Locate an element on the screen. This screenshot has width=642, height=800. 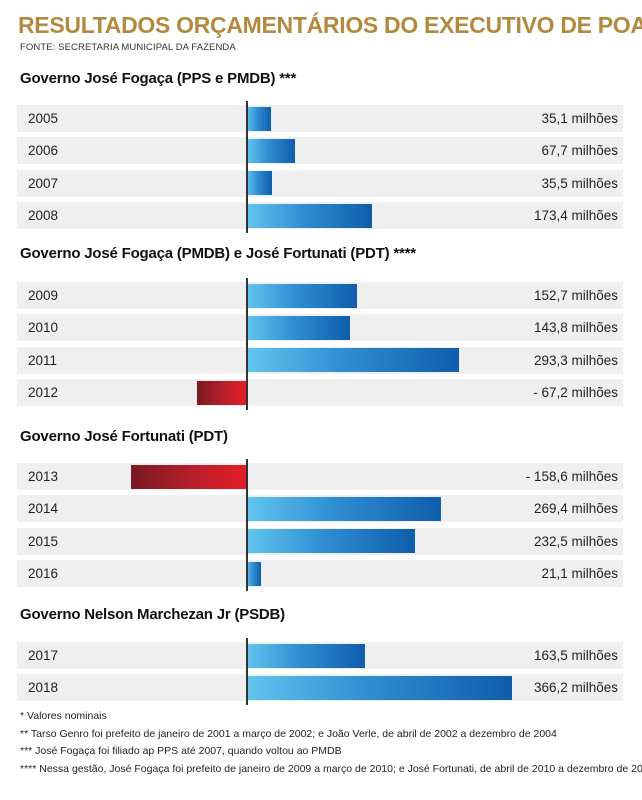
value-label: 67,7 milhões is located at coordinates (579, 151).